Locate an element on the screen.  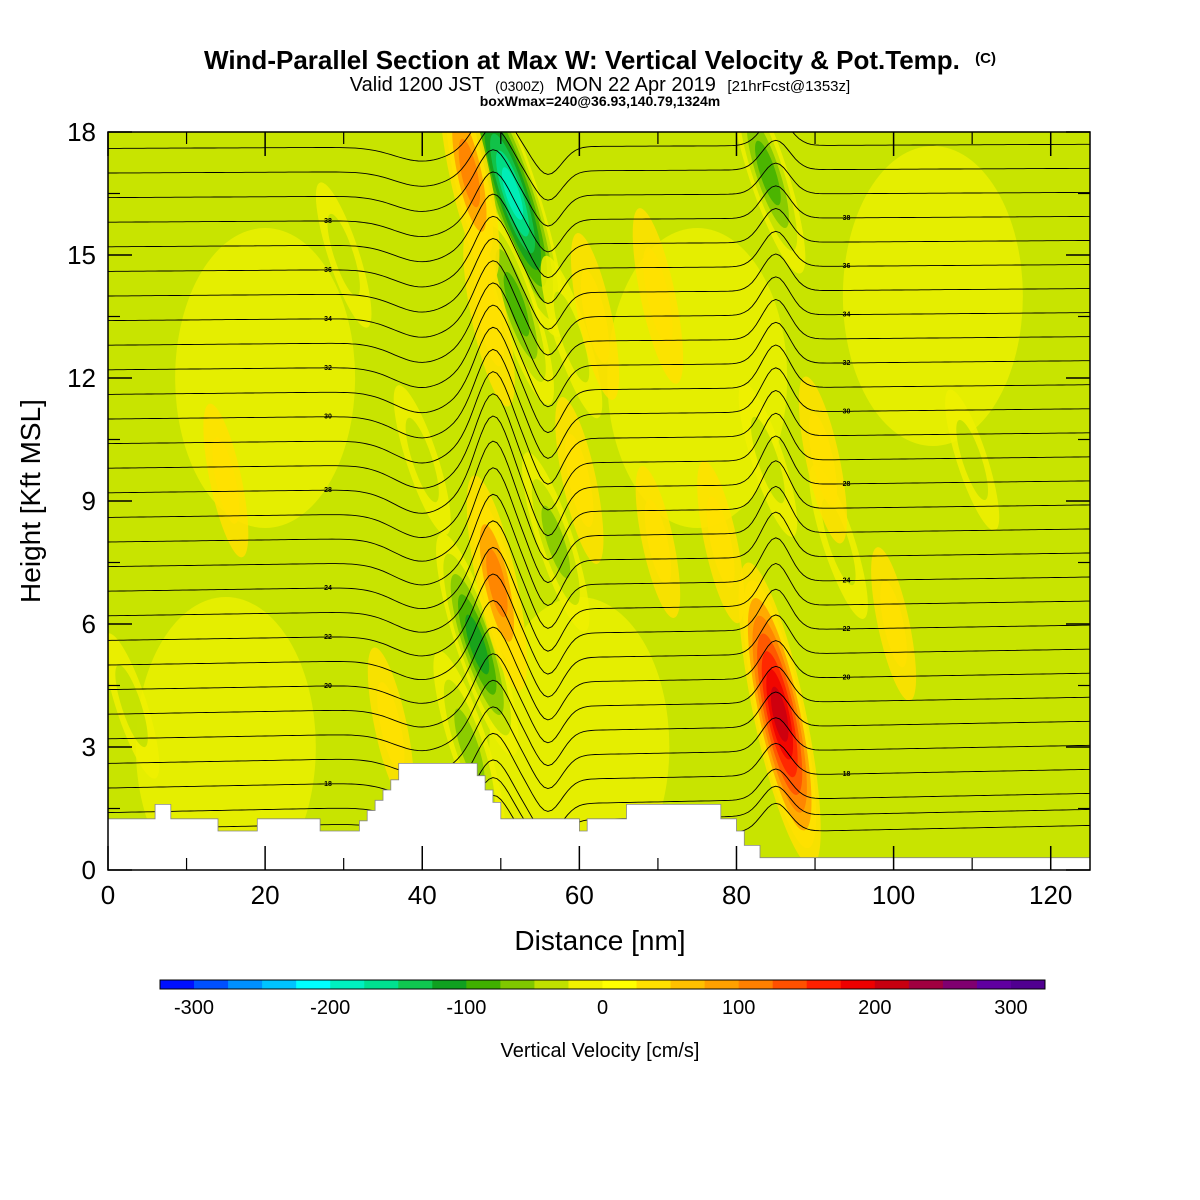
y-tick-label: 18 is located at coordinates (81, 132).